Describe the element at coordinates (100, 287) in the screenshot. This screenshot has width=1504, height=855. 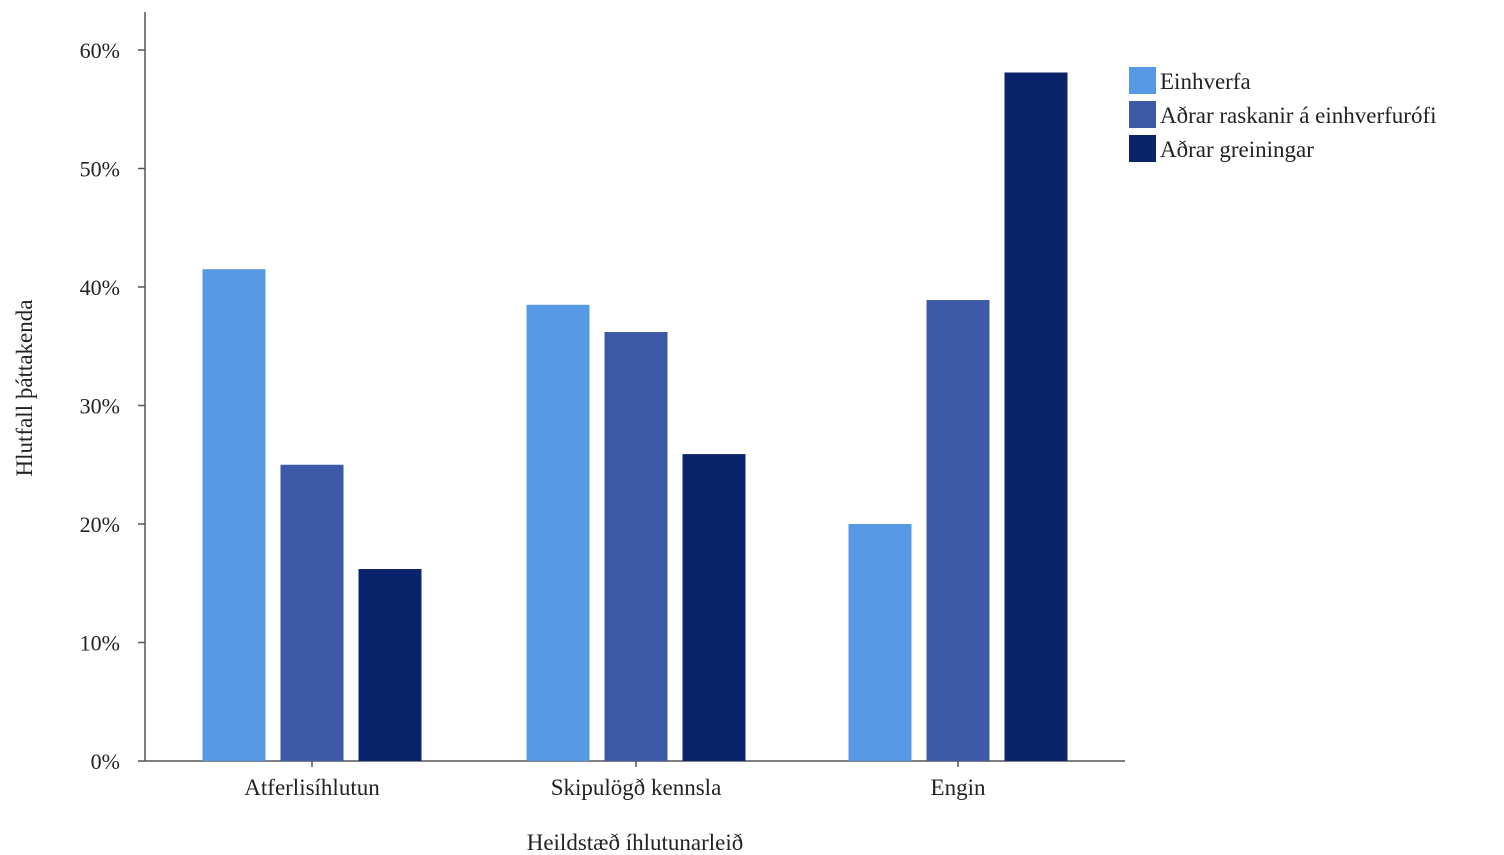
I see `y-tick-label: 40%` at that location.